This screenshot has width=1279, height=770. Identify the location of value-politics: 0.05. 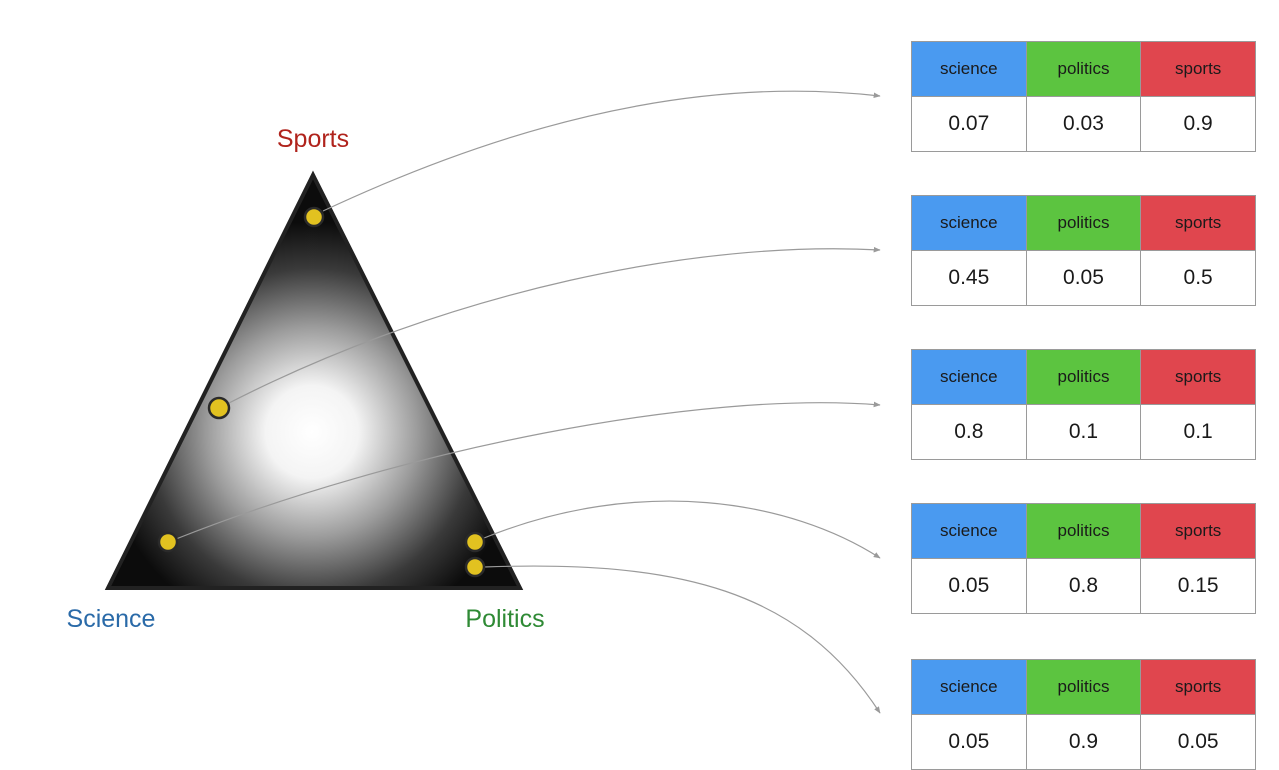
(1083, 278).